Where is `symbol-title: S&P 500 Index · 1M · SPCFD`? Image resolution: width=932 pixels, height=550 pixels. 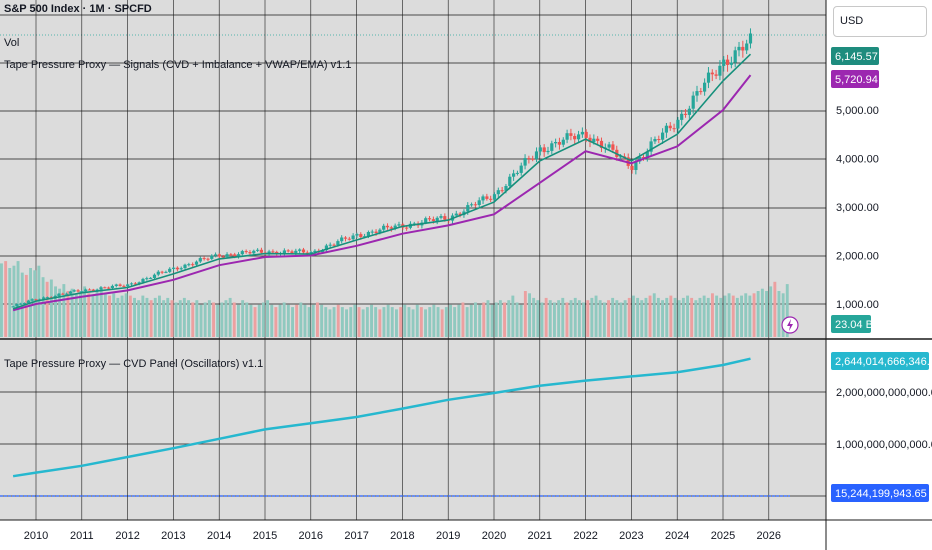
symbol-title: S&P 500 Index · 1M · SPCFD is located at coordinates (78, 9).